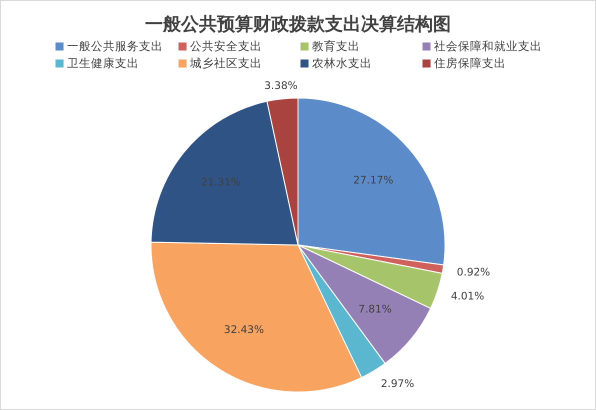 This screenshot has height=410, width=596. Describe the element at coordinates (469, 63) in the screenshot. I see `legend-label: 住房保障支出` at that location.